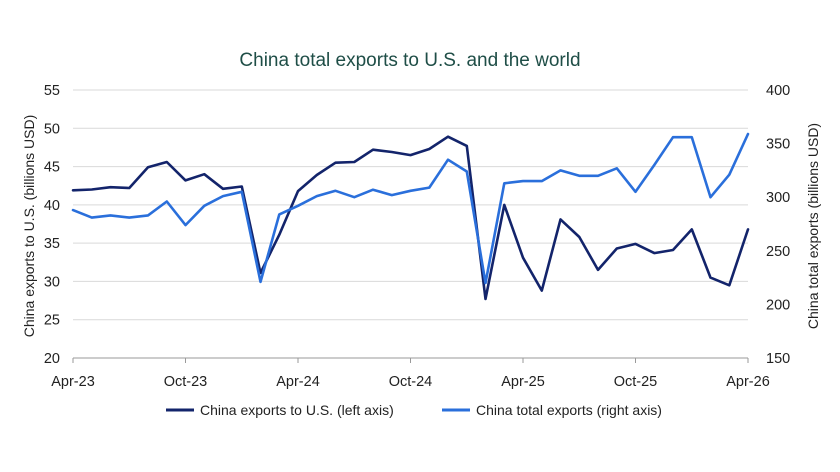 The image size is (840, 472). I want to click on x-tick-label: Apr-25, so click(523, 382).